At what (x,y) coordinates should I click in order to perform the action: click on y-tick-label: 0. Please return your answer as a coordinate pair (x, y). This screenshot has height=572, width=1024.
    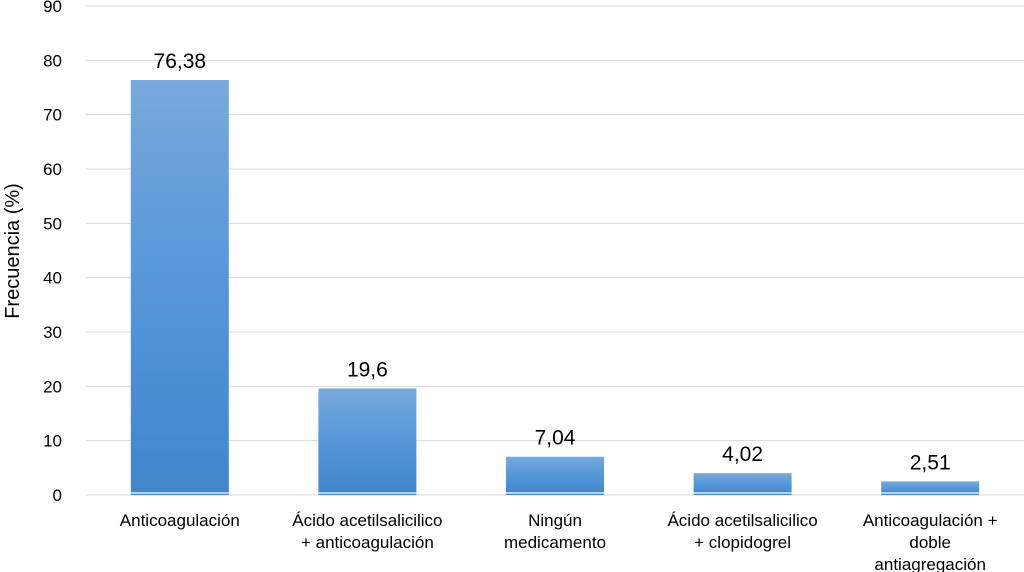
    Looking at the image, I should click on (57, 495).